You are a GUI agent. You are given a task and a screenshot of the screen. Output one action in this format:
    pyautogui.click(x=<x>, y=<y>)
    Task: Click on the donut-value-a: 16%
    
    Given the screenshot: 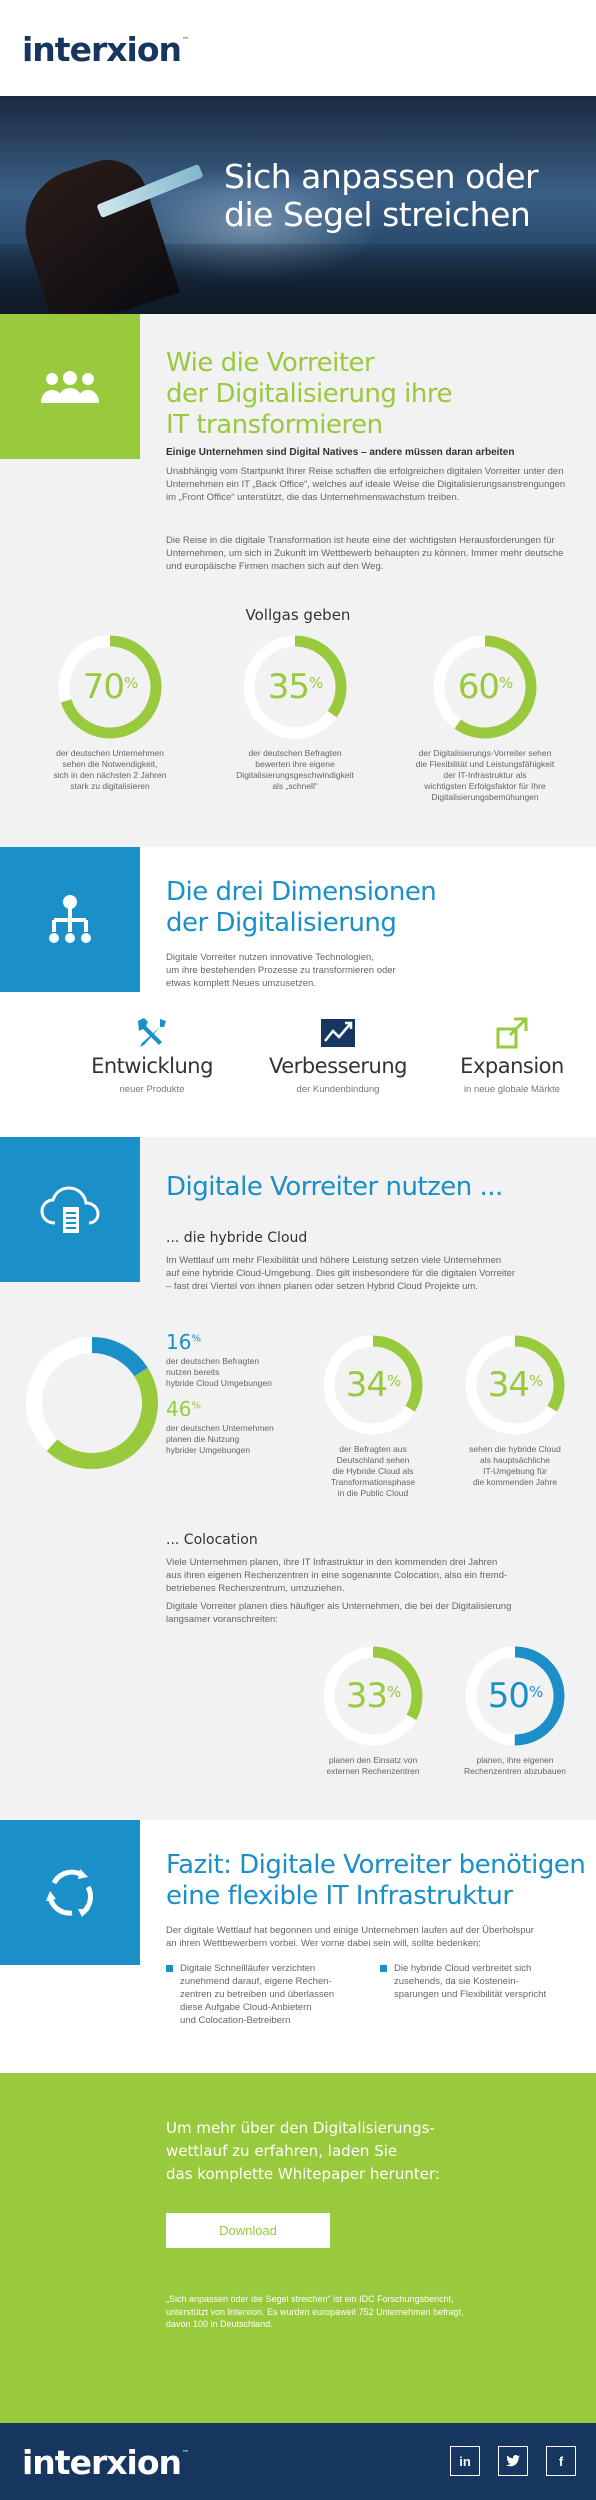 What is the action you would take?
    pyautogui.click(x=183, y=1342)
    